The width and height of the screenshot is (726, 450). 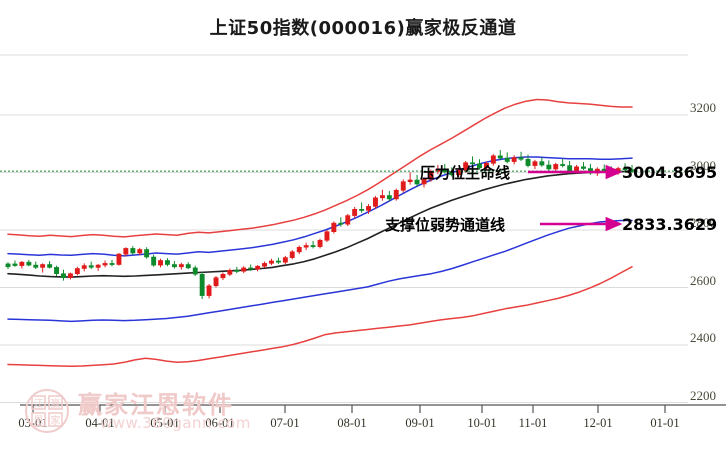 What do you see at coordinates (703, 395) in the screenshot?
I see `y-axis-tick-label: 2200` at bounding box center [703, 395].